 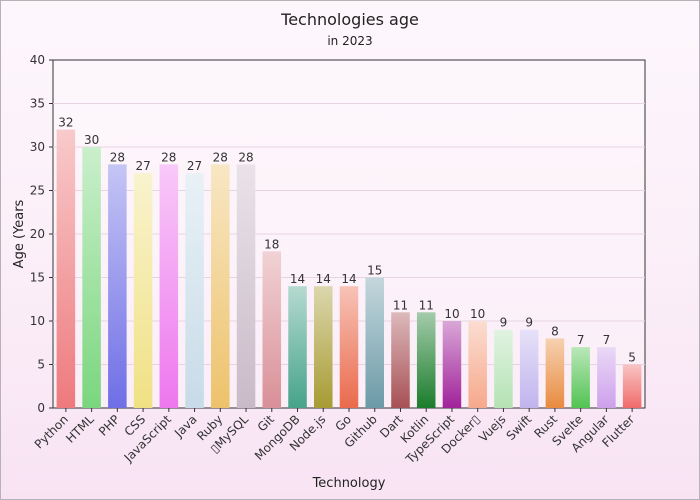 I want to click on y-tick-label: 10, so click(x=37, y=321).